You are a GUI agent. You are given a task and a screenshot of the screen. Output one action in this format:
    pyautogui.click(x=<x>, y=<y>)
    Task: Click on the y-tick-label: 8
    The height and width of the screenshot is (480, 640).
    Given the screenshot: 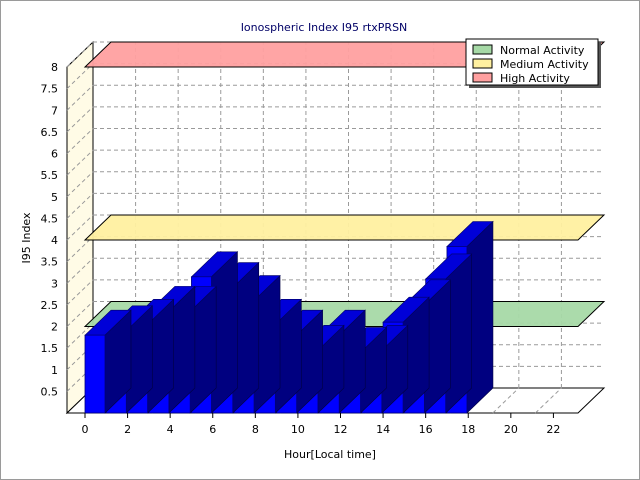 What is the action you would take?
    pyautogui.click(x=54, y=67)
    